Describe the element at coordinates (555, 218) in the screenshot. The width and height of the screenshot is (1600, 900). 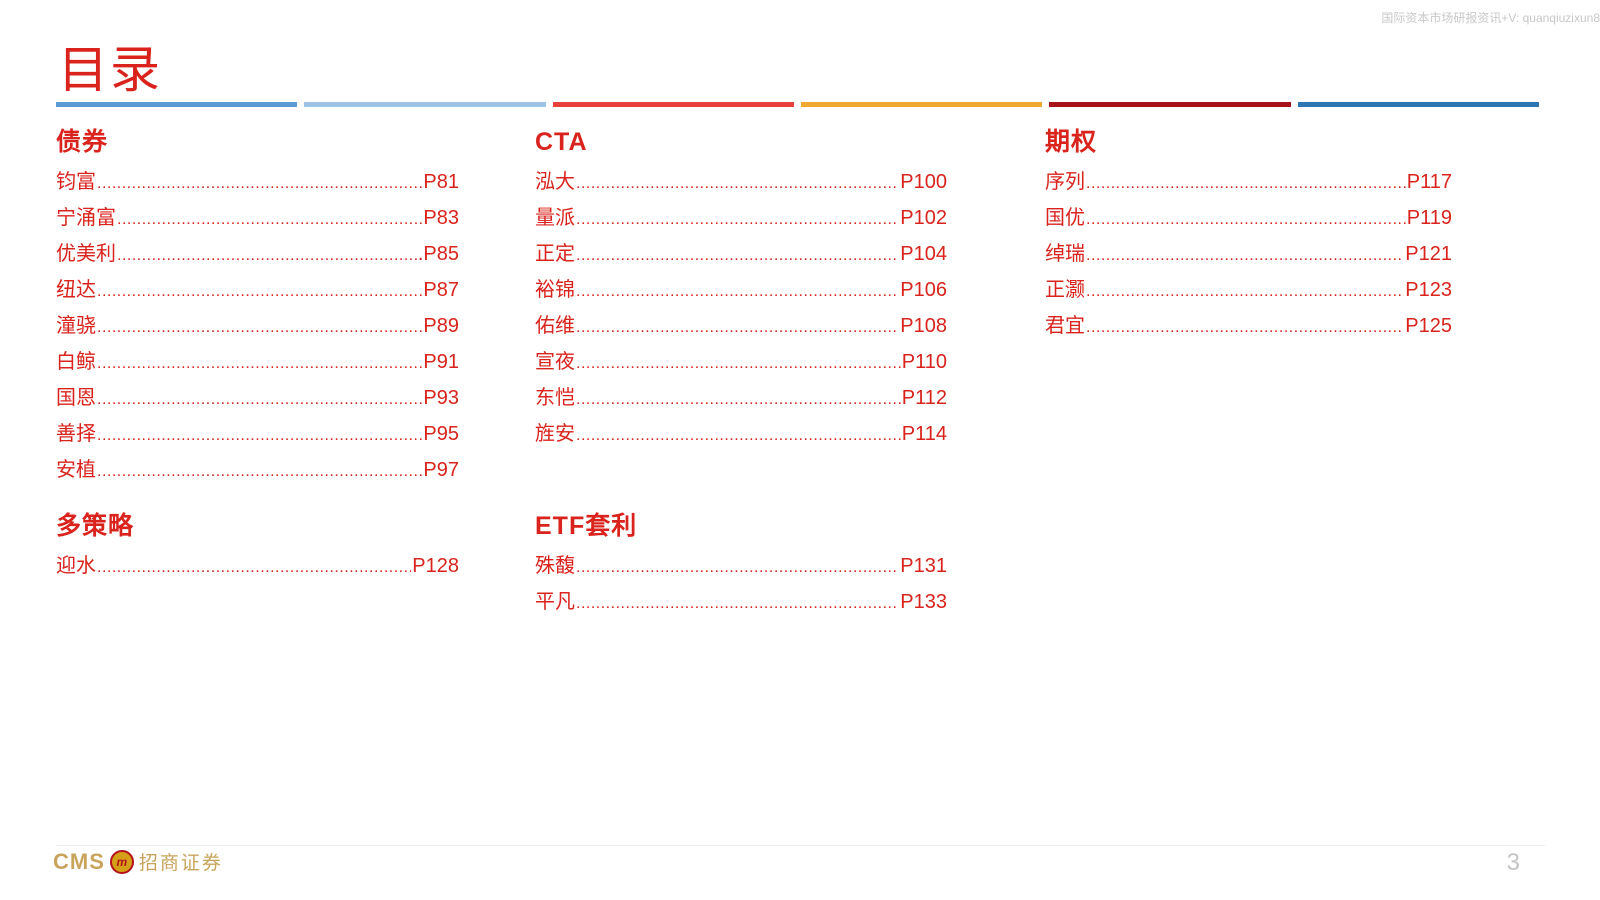
I see `entry-name: 量派` at that location.